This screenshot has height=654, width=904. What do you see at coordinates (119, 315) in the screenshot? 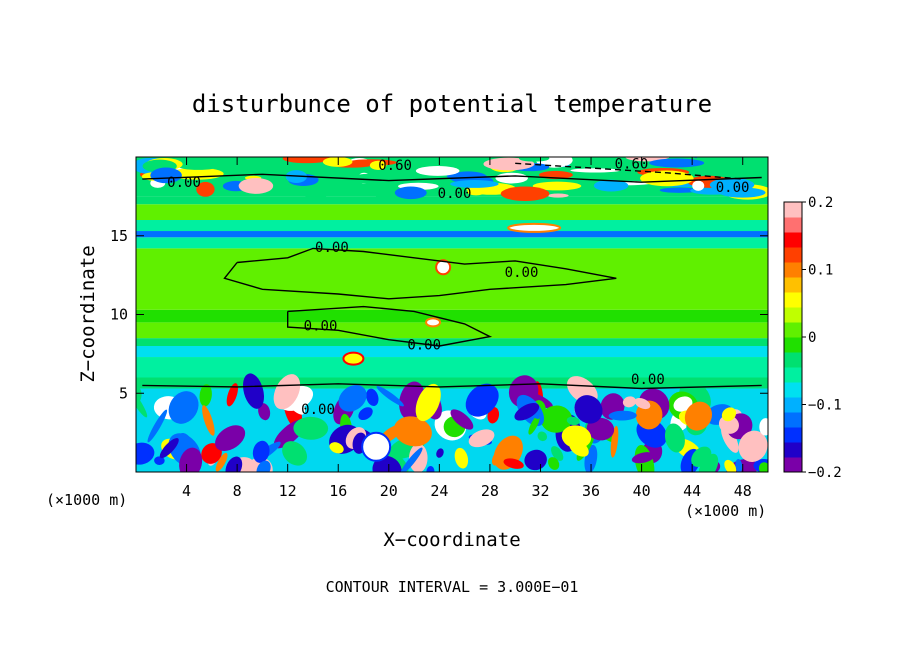
I see `y-tick-label: 10` at bounding box center [119, 315].